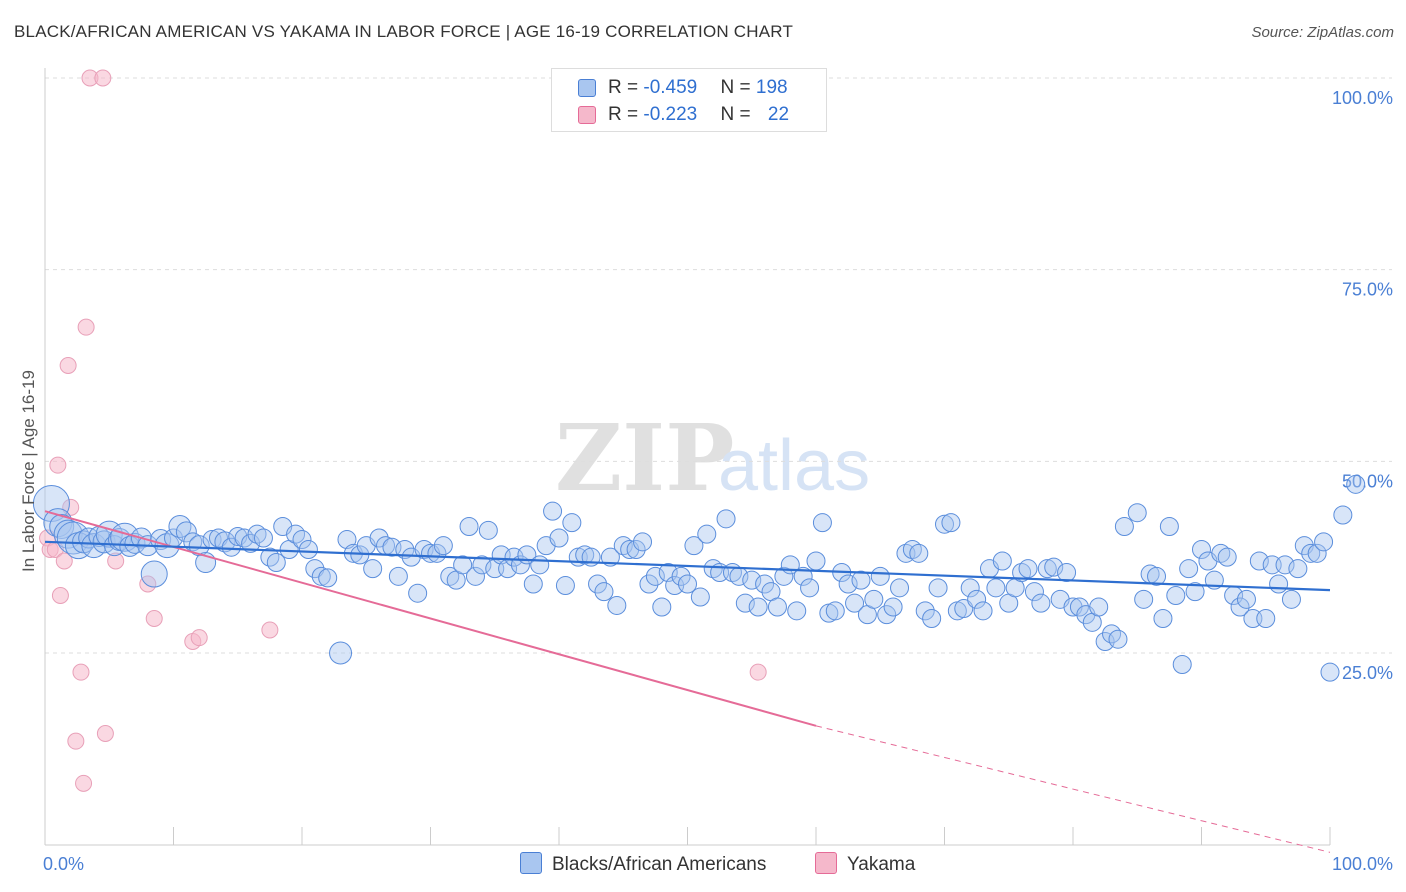  I want to click on watermark-atlas: atlas, so click(794, 466).